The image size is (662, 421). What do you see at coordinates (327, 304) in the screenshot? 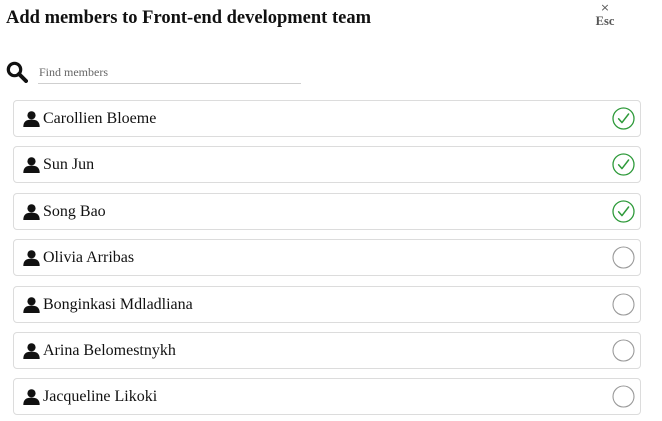
I see `member-row: Bonginkasi Mdladliana` at bounding box center [327, 304].